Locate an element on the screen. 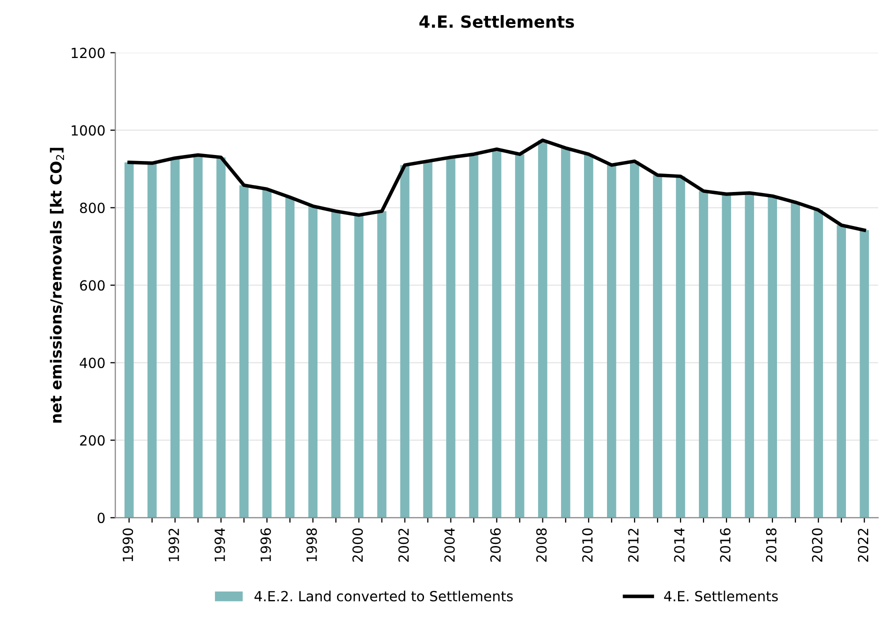 This screenshot has height=620, width=887. x-tick-label: 2004 is located at coordinates (449, 545).